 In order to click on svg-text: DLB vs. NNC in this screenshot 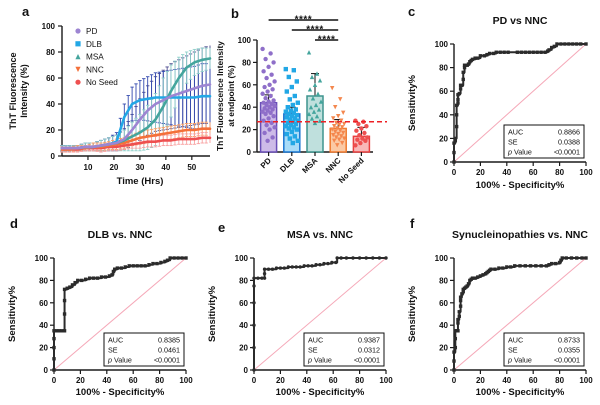, I will do `click(120, 235)`.